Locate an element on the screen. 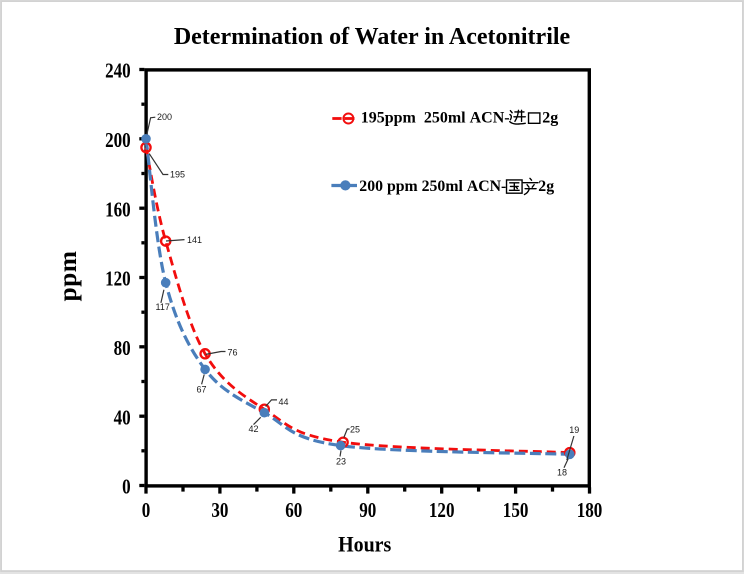 This screenshot has width=744, height=574. svg-text: 40 is located at coordinates (122, 418).